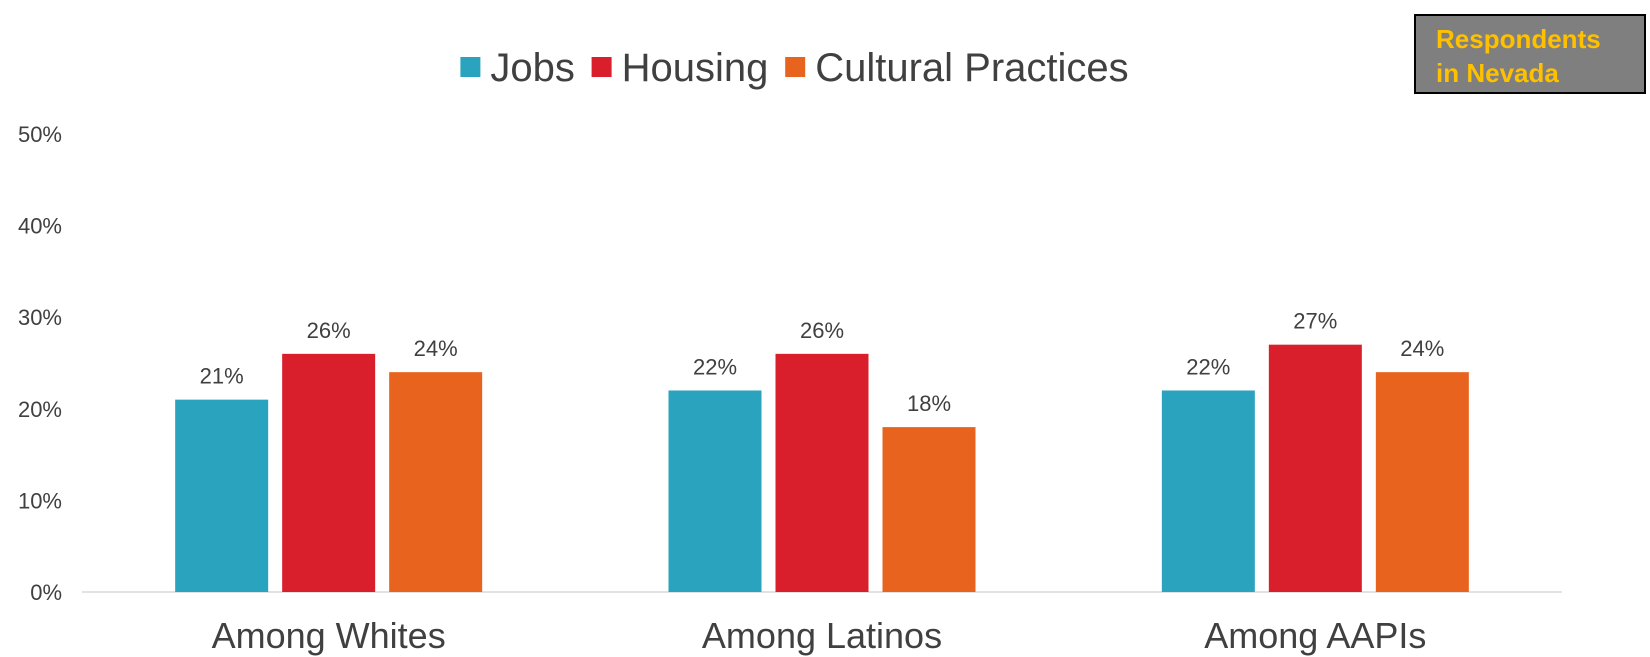  I want to click on x-tick-label: Among Latinos, so click(822, 635).